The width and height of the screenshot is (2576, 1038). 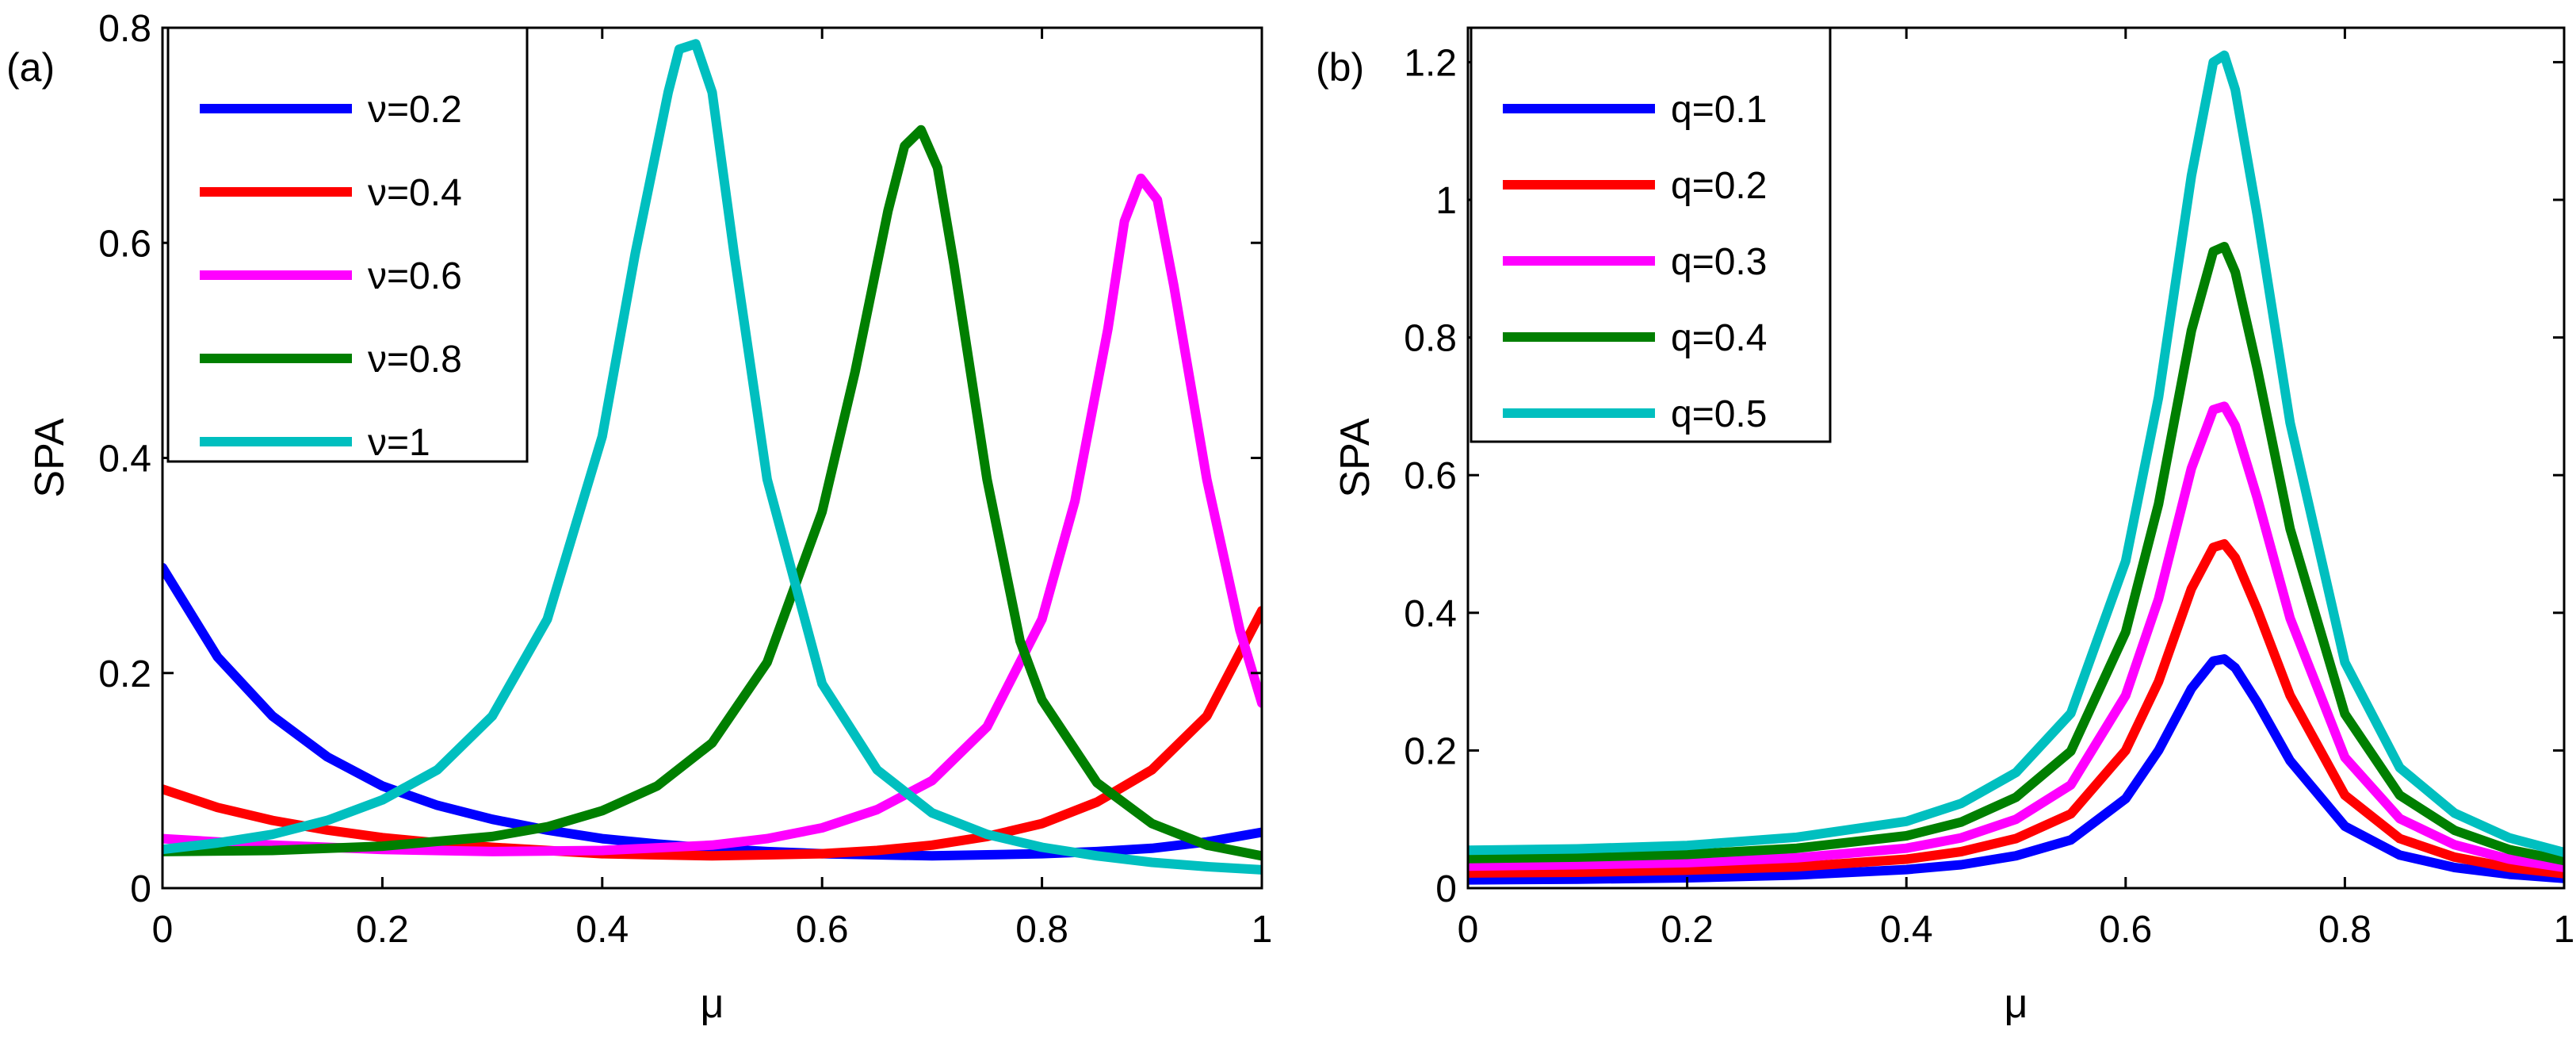 What do you see at coordinates (399, 443) in the screenshot?
I see `panel-a-legend-label: ν=1` at bounding box center [399, 443].